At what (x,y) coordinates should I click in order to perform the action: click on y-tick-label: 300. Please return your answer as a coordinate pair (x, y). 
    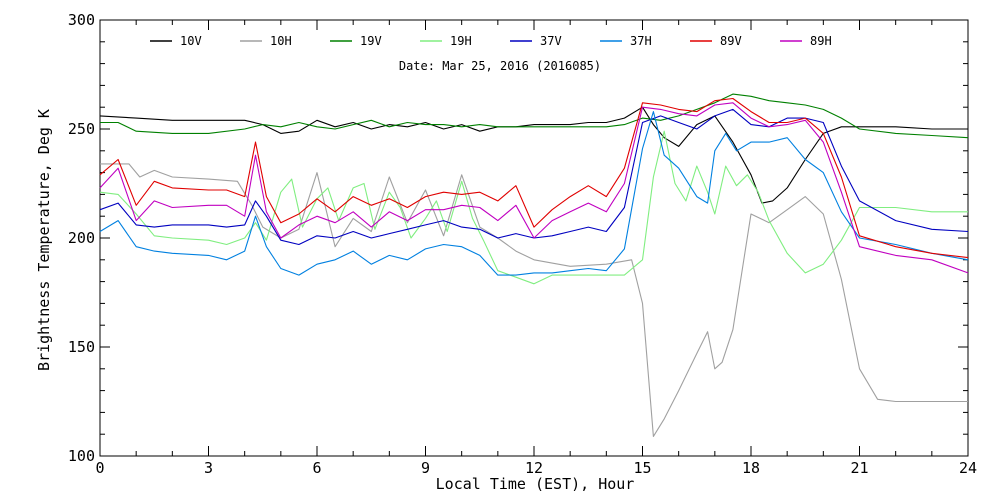
    Looking at the image, I should click on (81, 20).